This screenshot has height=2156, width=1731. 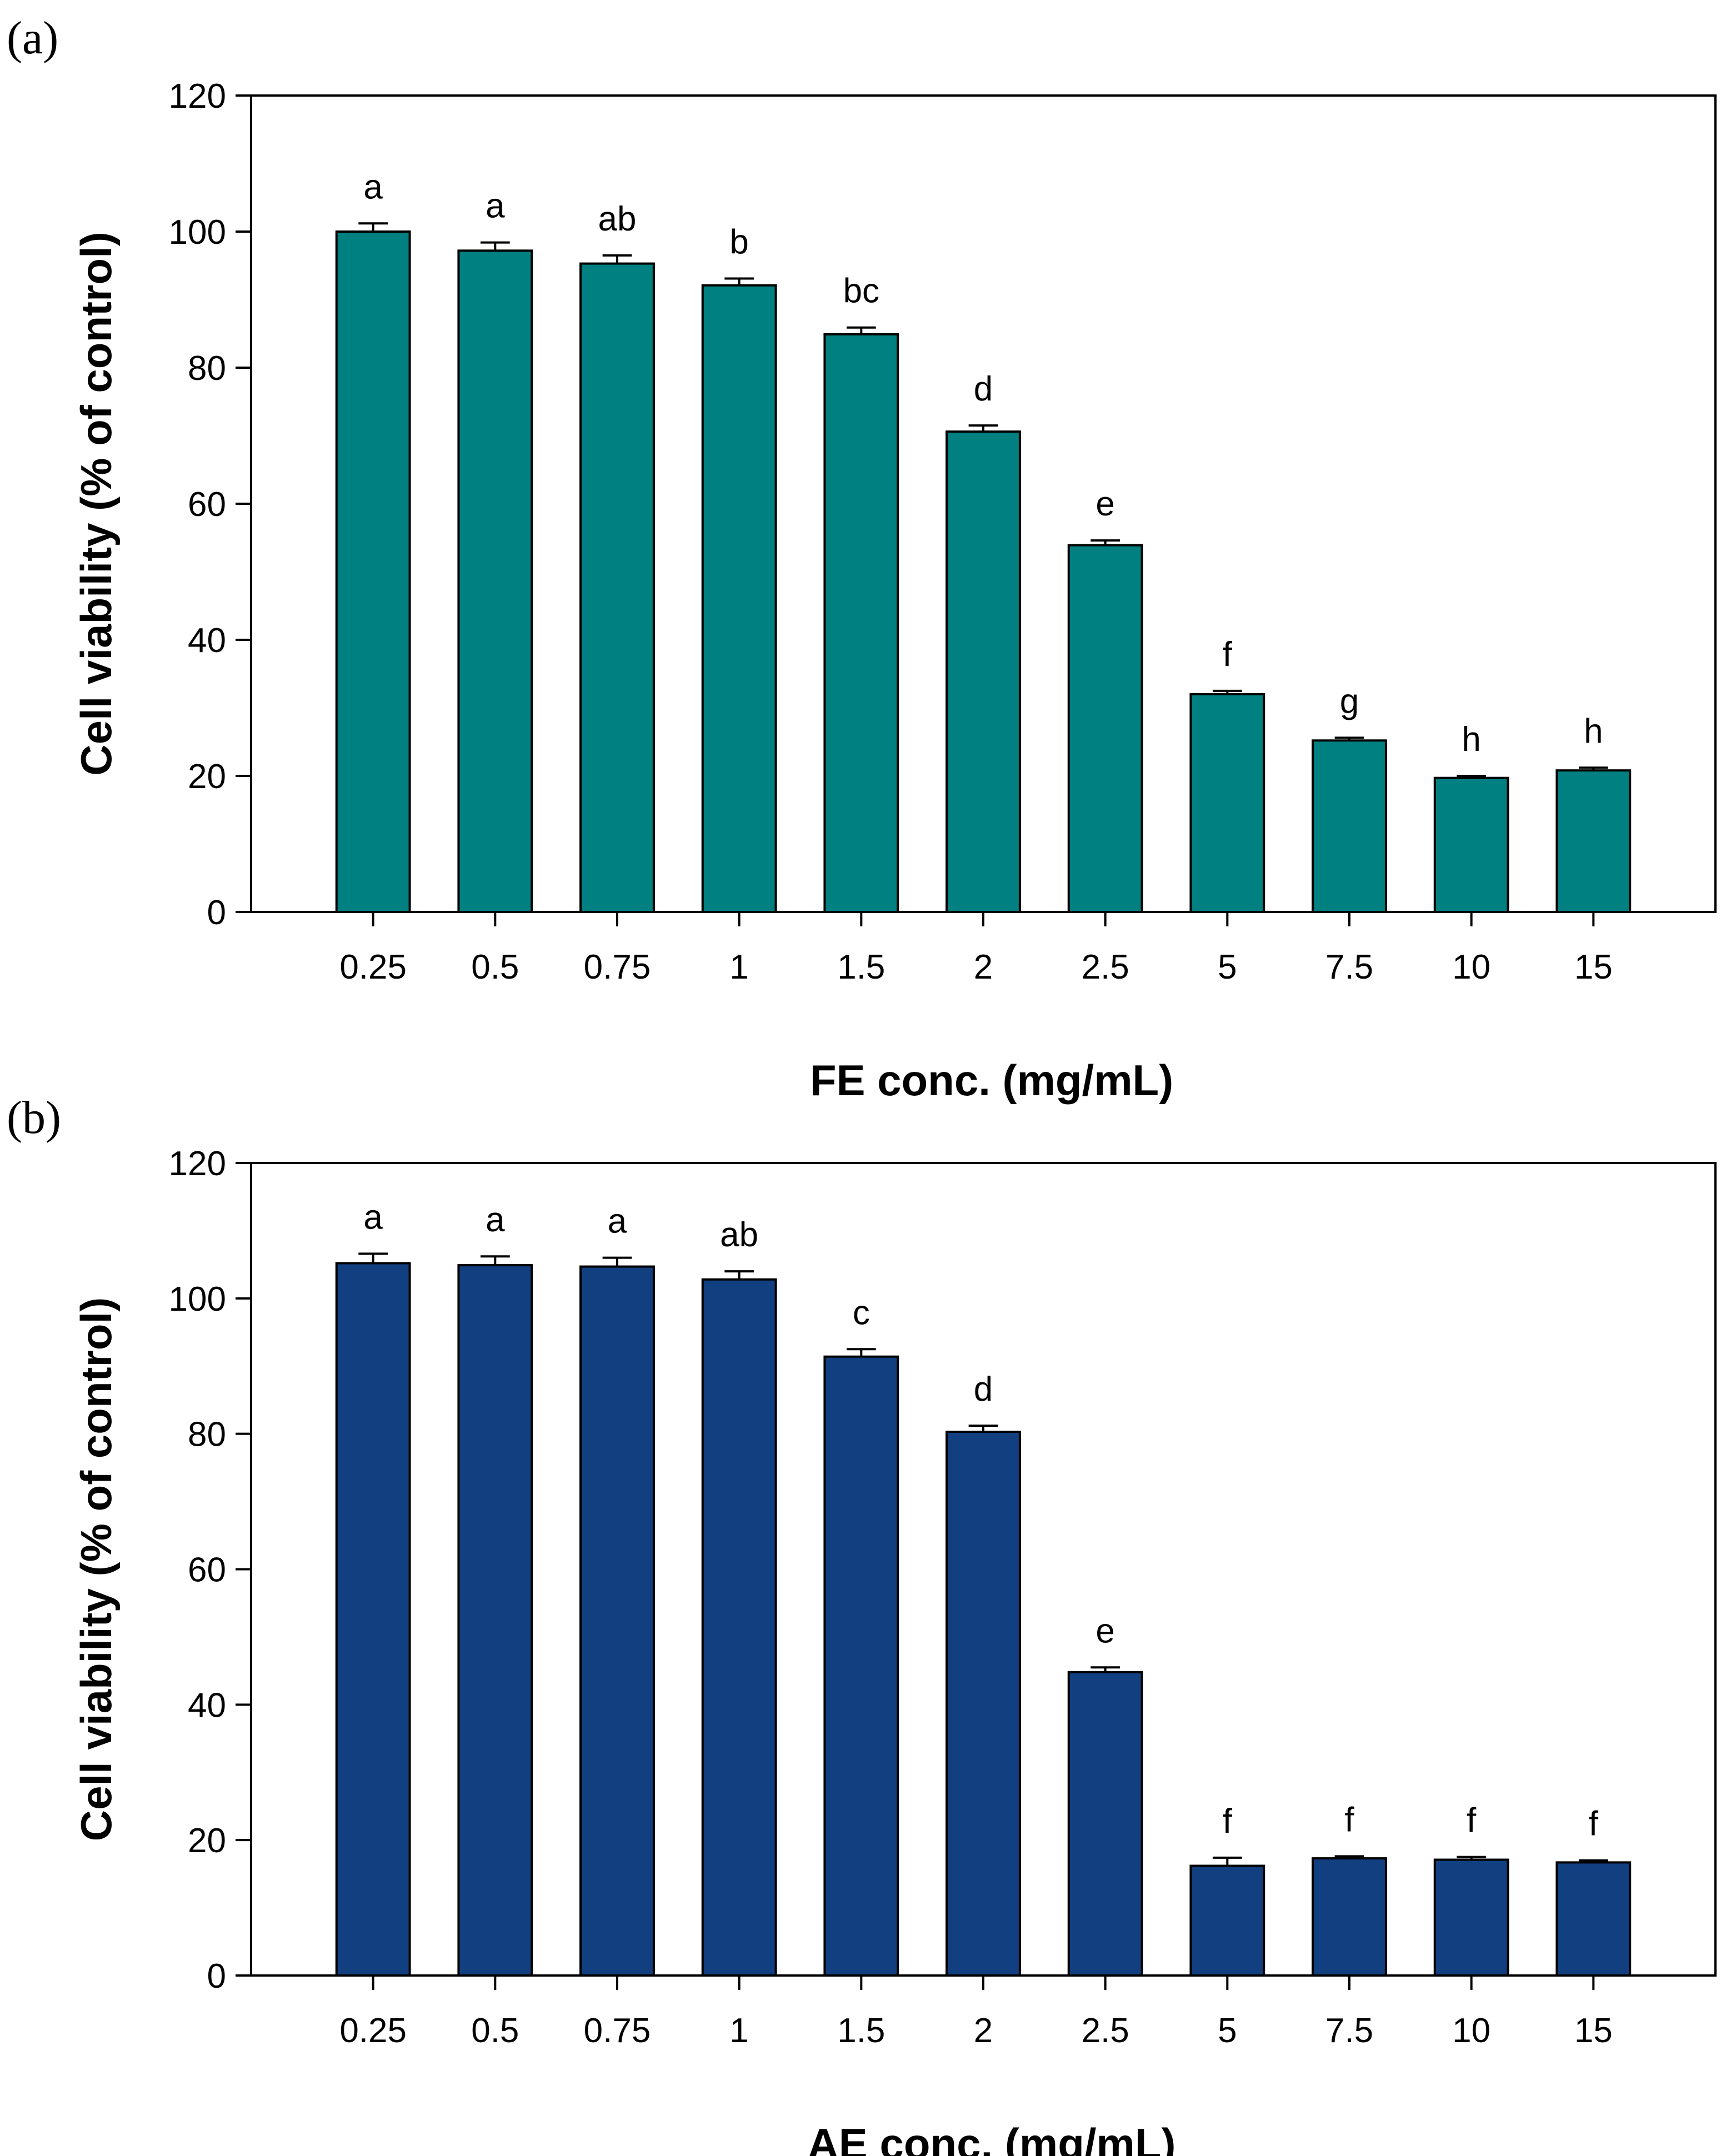 I want to click on significance-label: bc, so click(x=861, y=291).